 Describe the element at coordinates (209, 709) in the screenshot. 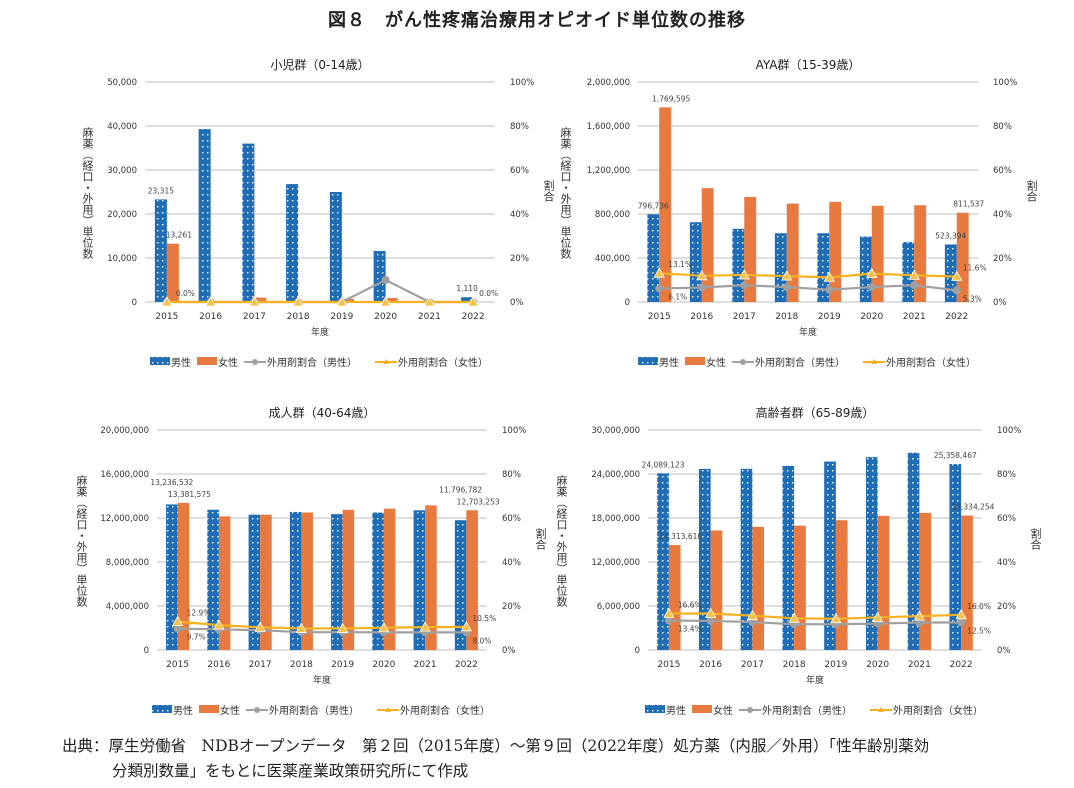

I see `legend-swatch-female` at that location.